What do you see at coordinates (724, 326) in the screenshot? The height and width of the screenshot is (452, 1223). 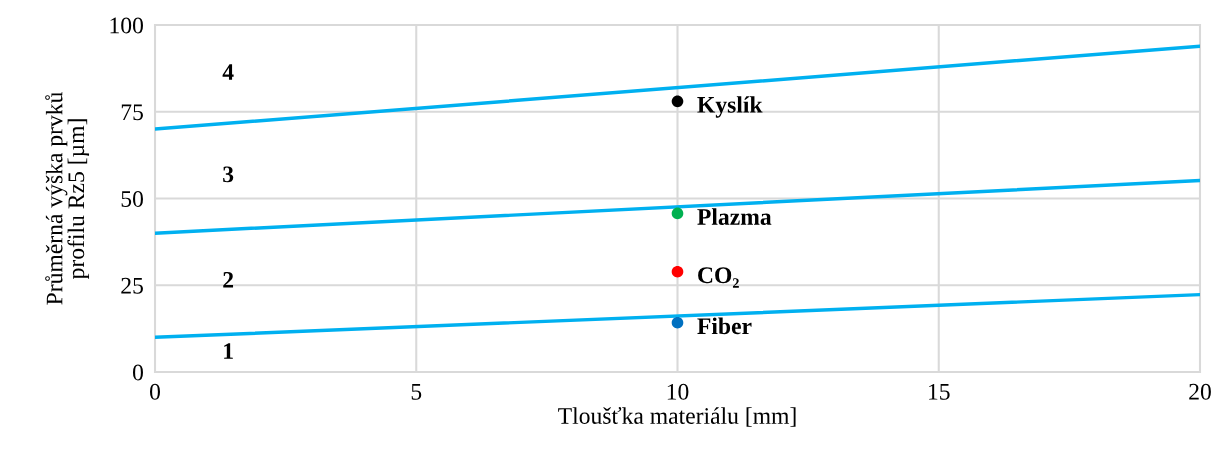 I see `series-label: Fiber` at bounding box center [724, 326].